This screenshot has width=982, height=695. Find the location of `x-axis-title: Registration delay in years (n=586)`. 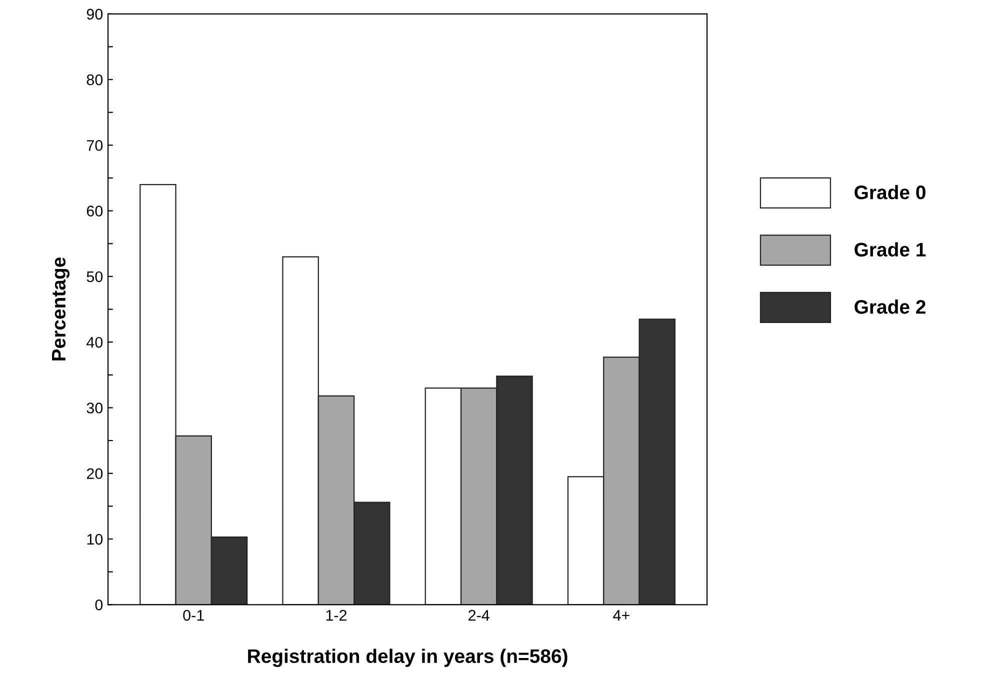

x-axis-title: Registration delay in years (n=586) is located at coordinates (408, 657).